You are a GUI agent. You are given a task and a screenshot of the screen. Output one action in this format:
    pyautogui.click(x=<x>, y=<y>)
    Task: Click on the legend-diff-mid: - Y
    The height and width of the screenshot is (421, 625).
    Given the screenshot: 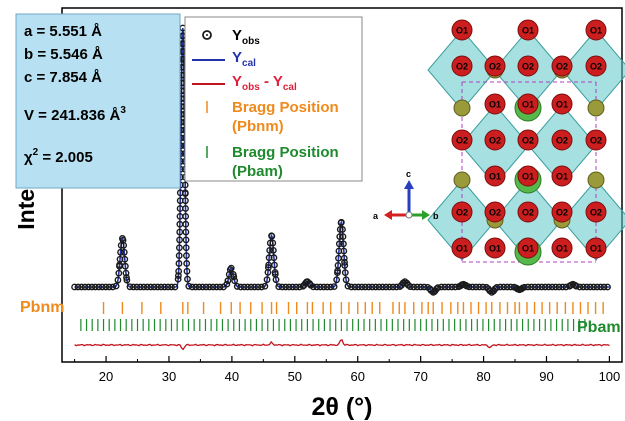 What is the action you would take?
    pyautogui.click(x=271, y=81)
    